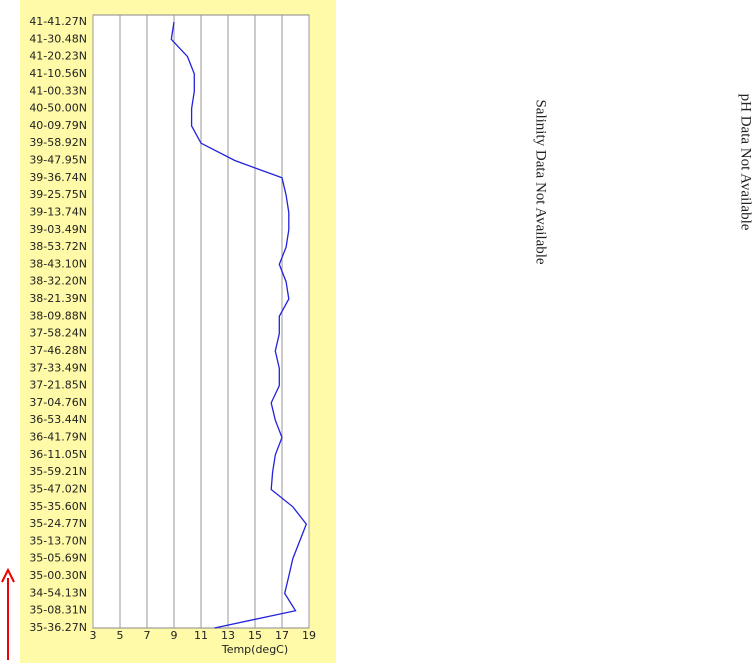 This screenshot has height=669, width=754. Describe the element at coordinates (58, 38) in the screenshot. I see `y-tick-label: 41-30.48N` at that location.